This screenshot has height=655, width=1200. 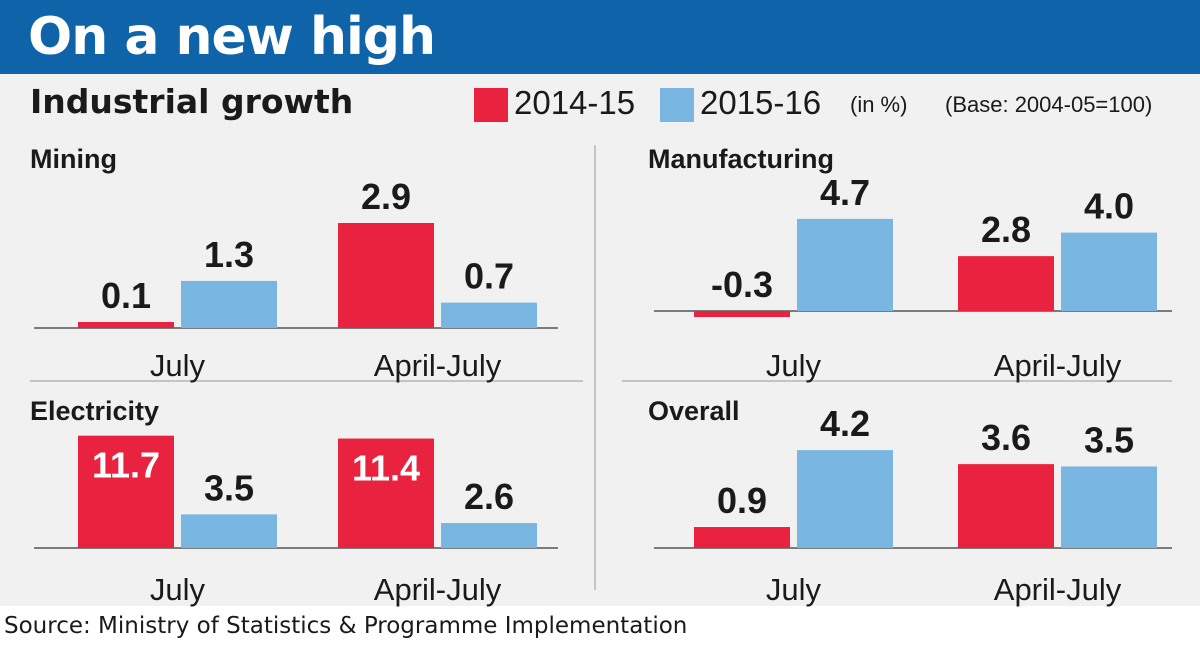 I want to click on manufacturing-value-label-july-2014-15: -0.3, so click(x=742, y=284).